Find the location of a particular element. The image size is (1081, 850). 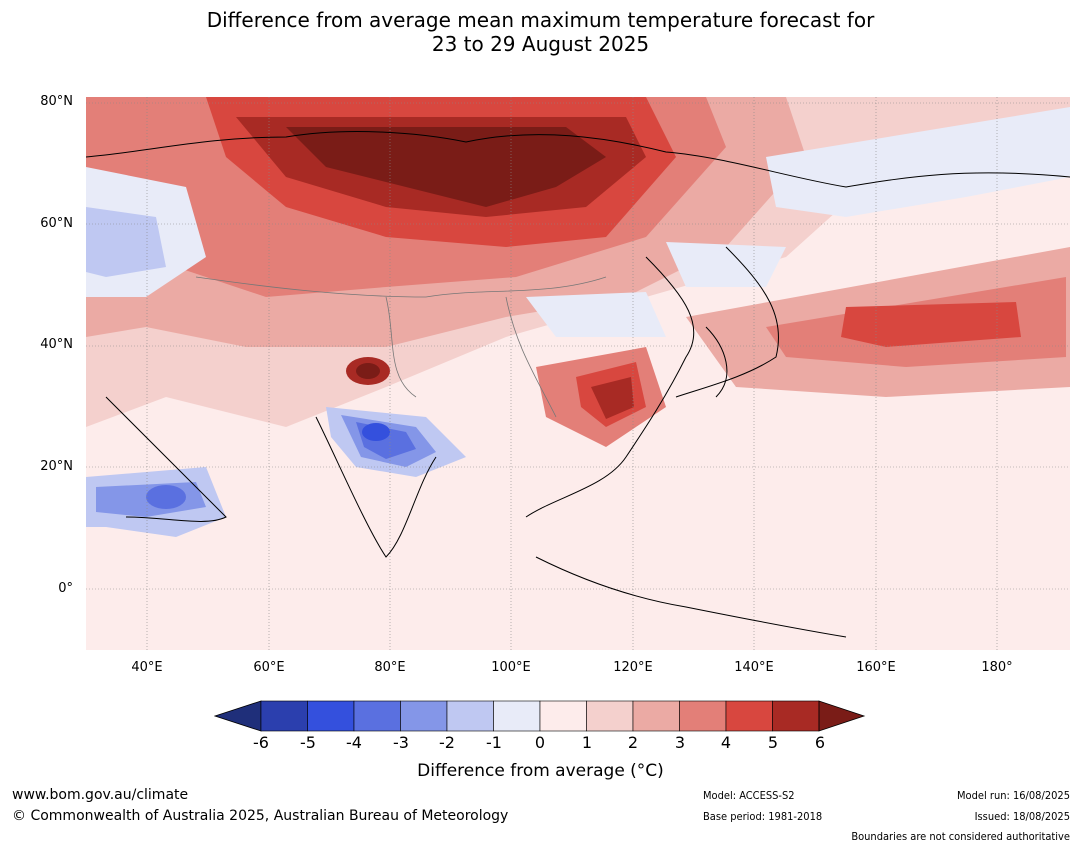

lon-label-180: 180° is located at coordinates (997, 667).